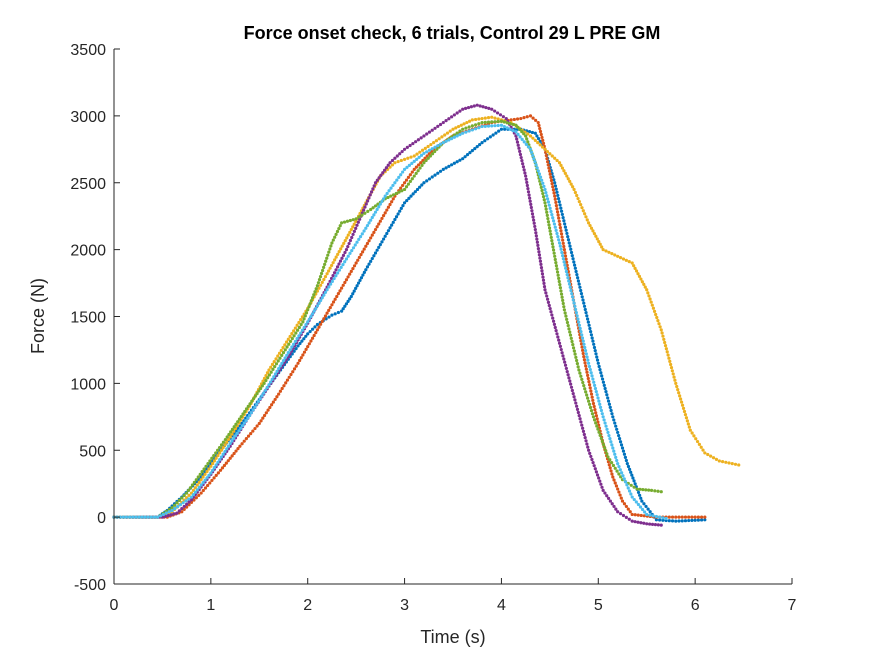 Image resolution: width=875 pixels, height=656 pixels. What do you see at coordinates (792, 605) in the screenshot?
I see `x-tick-label: 7` at bounding box center [792, 605].